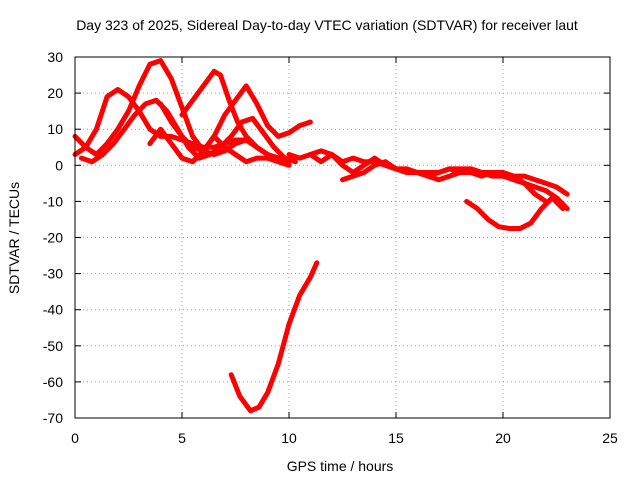 This screenshot has width=640, height=480. I want to click on x-tick-label: 25, so click(610, 438).